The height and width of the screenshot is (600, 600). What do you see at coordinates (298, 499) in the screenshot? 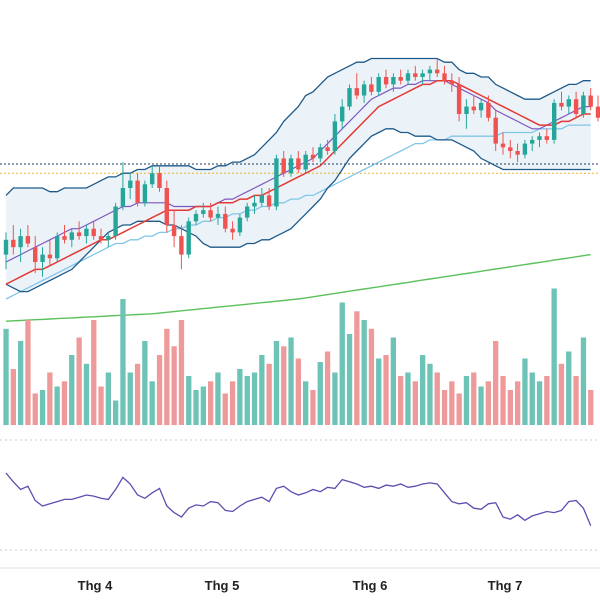
I see `oscillator-line` at bounding box center [298, 499].